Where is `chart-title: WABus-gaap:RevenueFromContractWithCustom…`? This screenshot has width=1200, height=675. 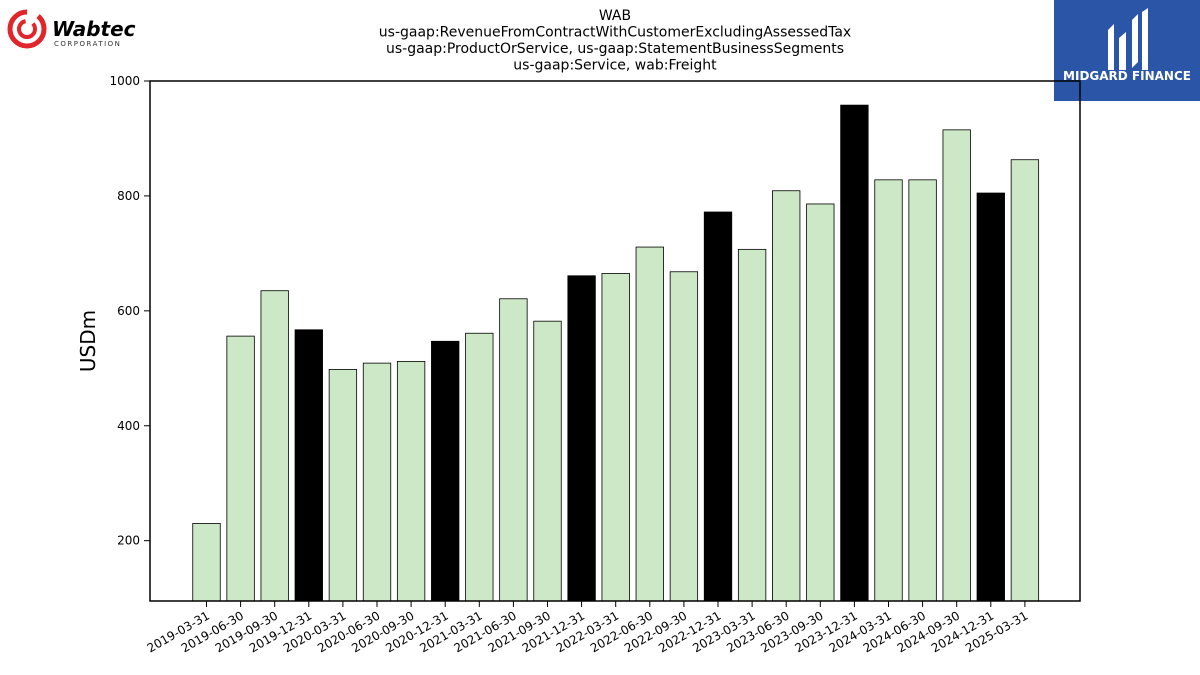 chart-title: WABus-gaap:RevenueFromContractWithCustom… is located at coordinates (615, 41).